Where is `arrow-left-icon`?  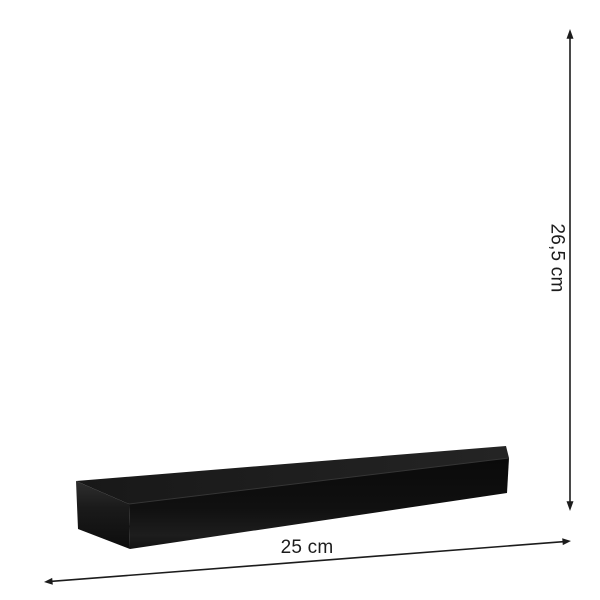
arrow-left-icon is located at coordinates (48, 581).